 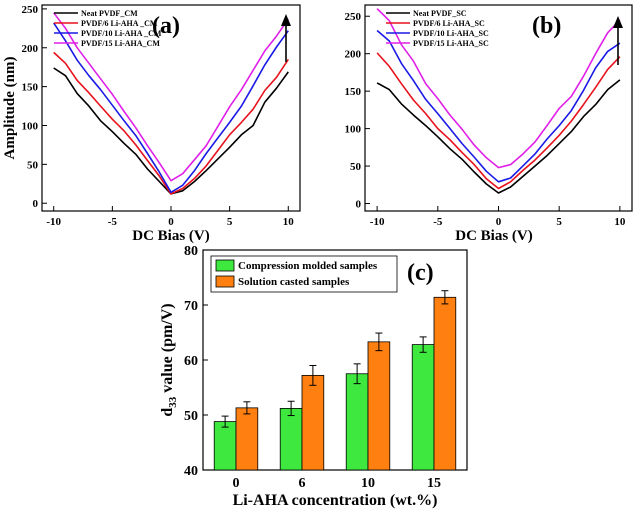 What do you see at coordinates (286, 38) in the screenshot?
I see `panel-a-up-arrow` at bounding box center [286, 38].